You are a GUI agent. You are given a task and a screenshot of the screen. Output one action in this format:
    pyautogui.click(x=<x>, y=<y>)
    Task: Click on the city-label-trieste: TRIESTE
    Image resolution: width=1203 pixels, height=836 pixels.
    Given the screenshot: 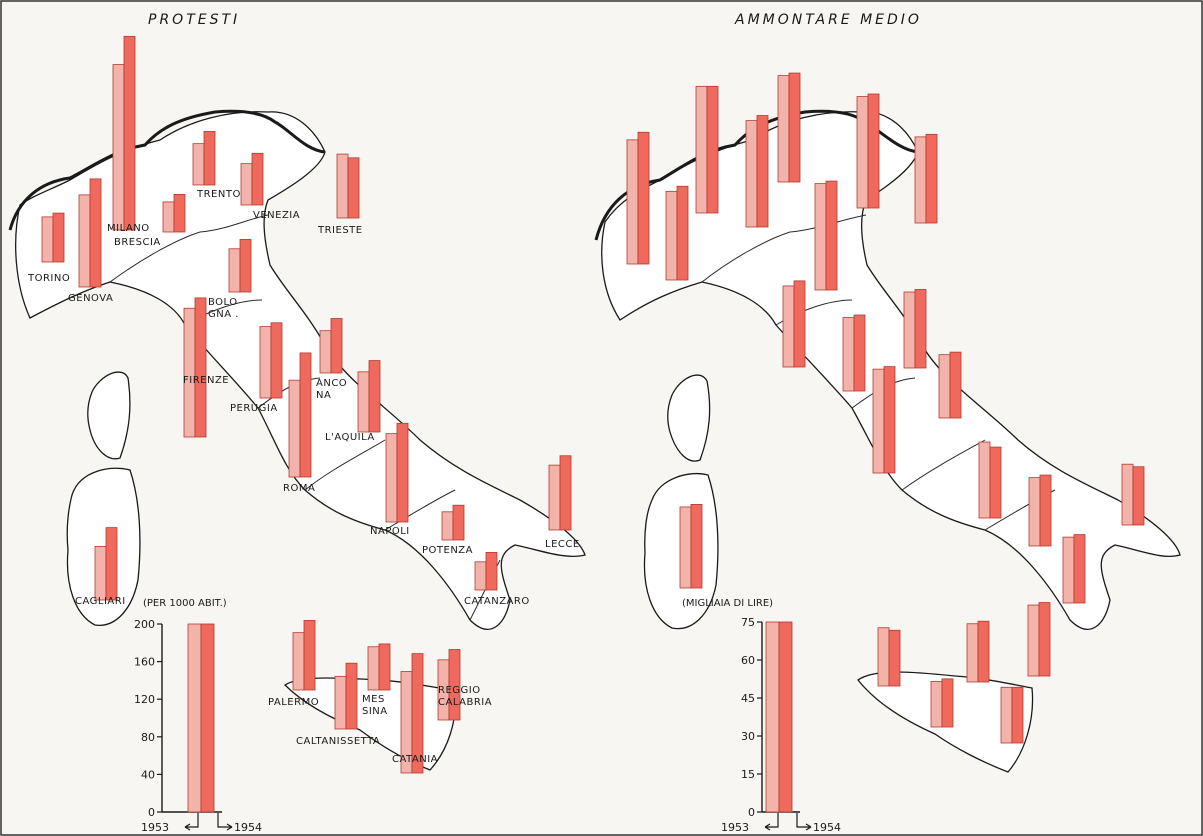 What is the action you would take?
    pyautogui.click(x=340, y=230)
    